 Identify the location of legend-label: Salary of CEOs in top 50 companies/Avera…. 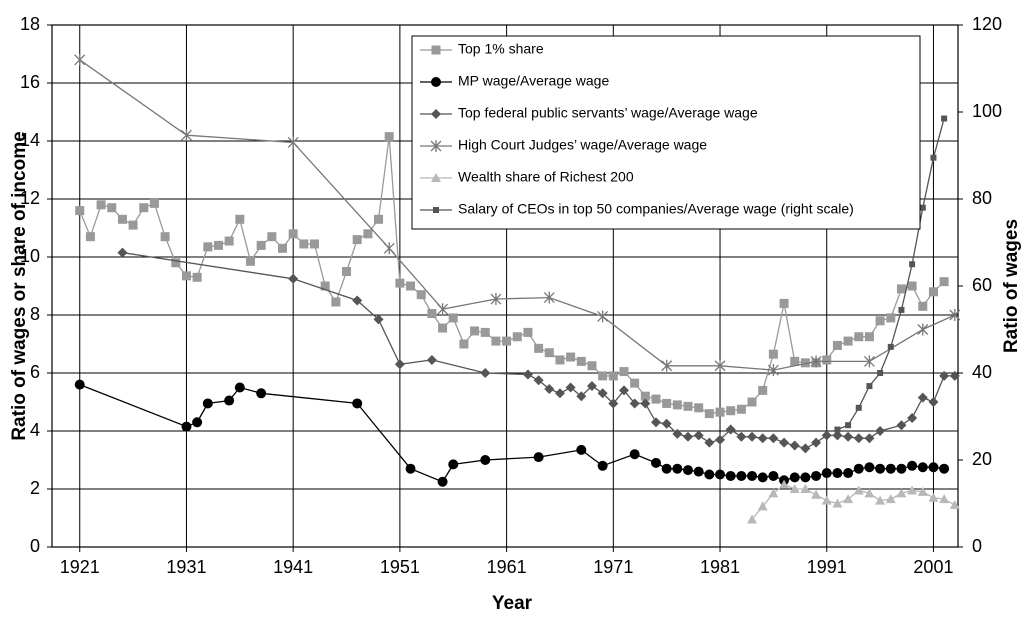
(656, 209).